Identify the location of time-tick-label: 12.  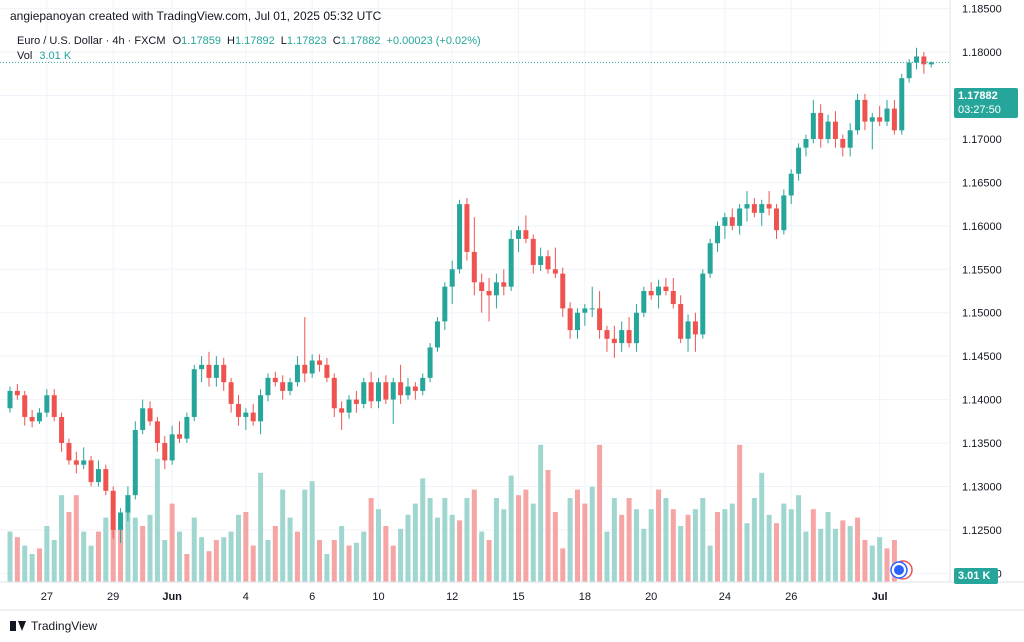
(452, 597).